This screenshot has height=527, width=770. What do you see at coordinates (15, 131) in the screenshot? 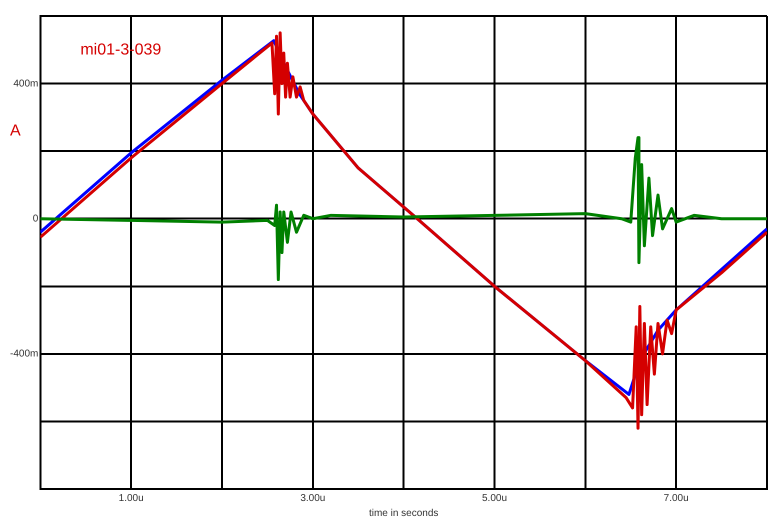
I see `y-axis-title: A` at bounding box center [15, 131].